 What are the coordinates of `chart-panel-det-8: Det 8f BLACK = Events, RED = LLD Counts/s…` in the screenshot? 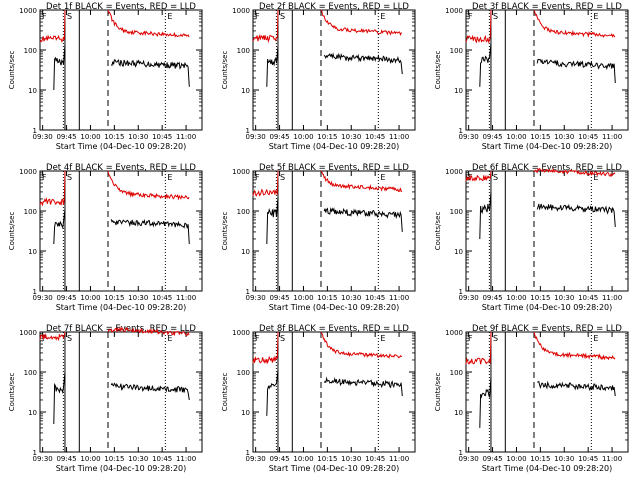 It's located at (318, 398).